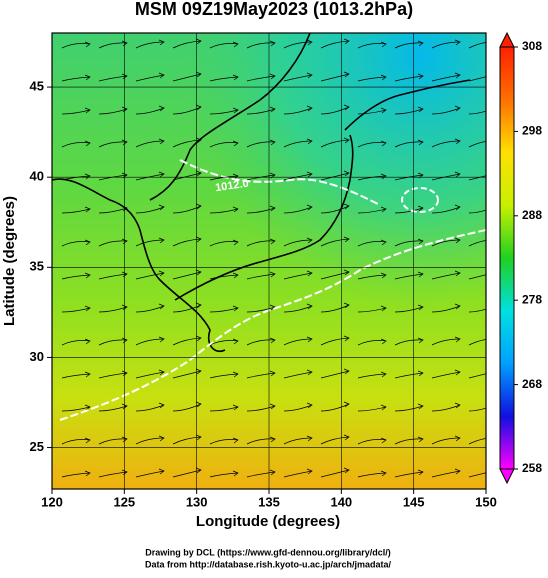 Image resolution: width=548 pixels, height=578 pixels. Describe the element at coordinates (124, 501) in the screenshot. I see `x-tick-label: 125` at that location.